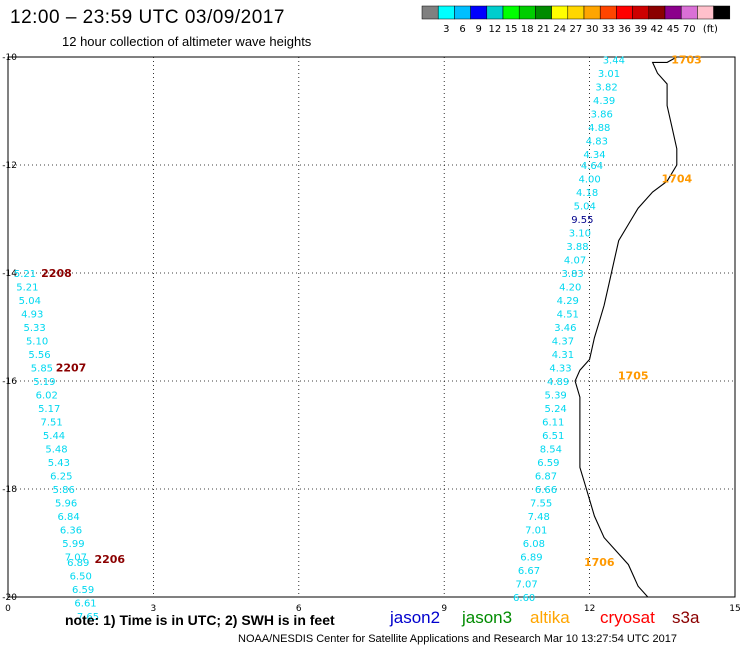  Describe the element at coordinates (710, 29) in the screenshot. I see `legend-unit: (ft)` at that location.